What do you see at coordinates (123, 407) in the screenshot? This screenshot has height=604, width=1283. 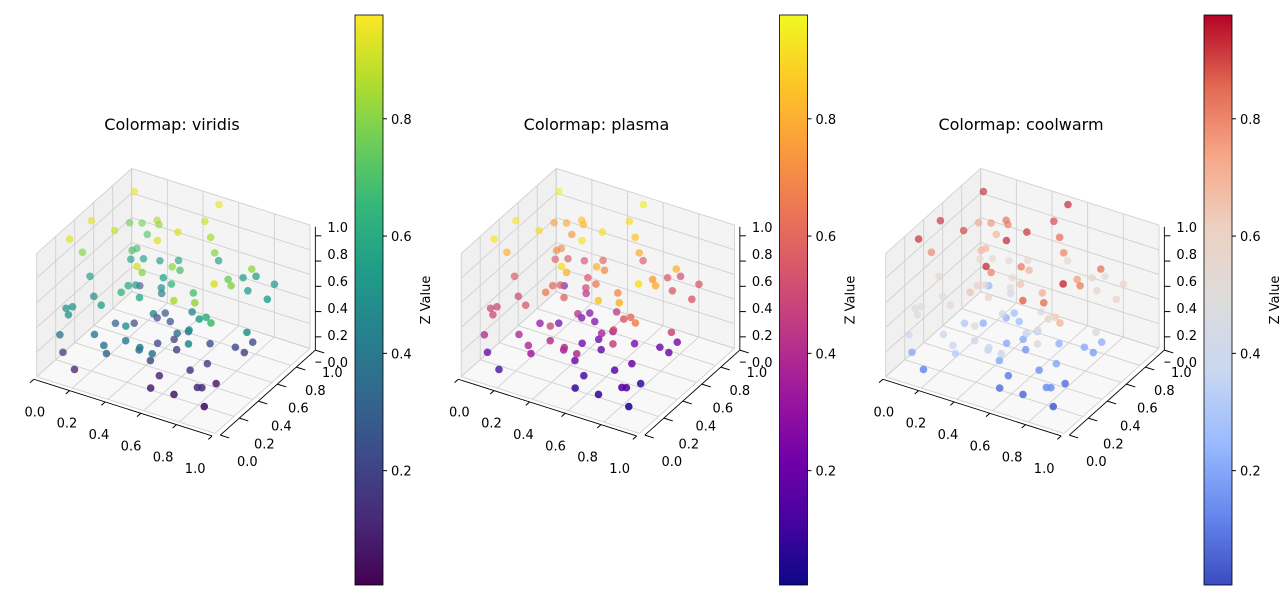 I see `x-axis-line` at bounding box center [123, 407].